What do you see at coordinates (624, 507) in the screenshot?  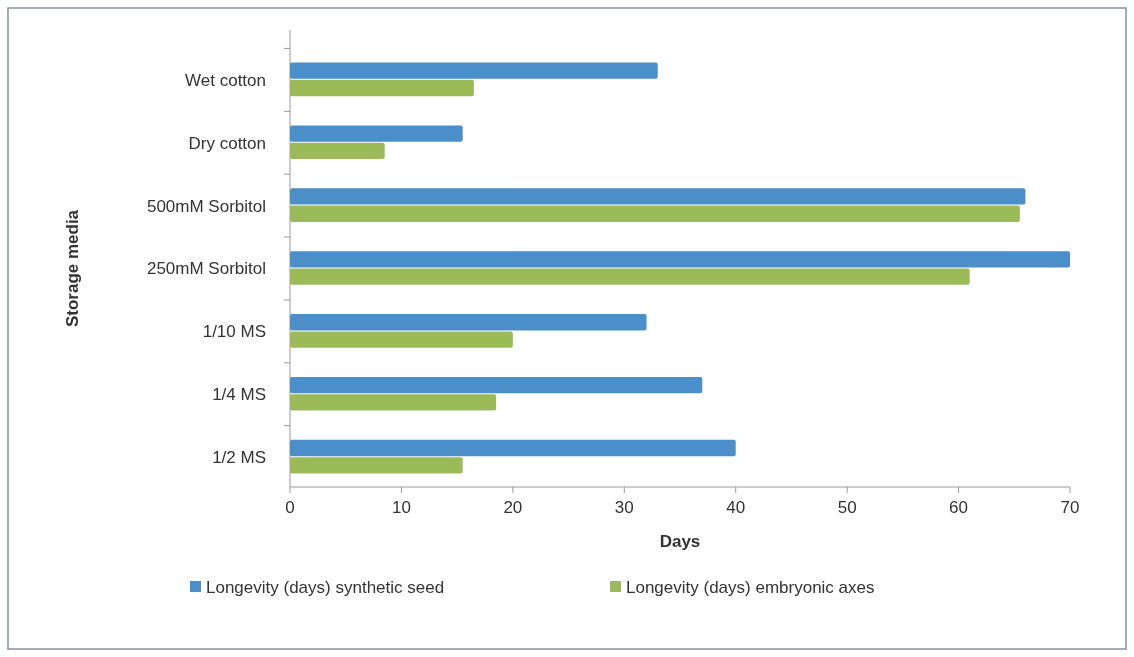 I see `x-tick-label: 30` at bounding box center [624, 507].